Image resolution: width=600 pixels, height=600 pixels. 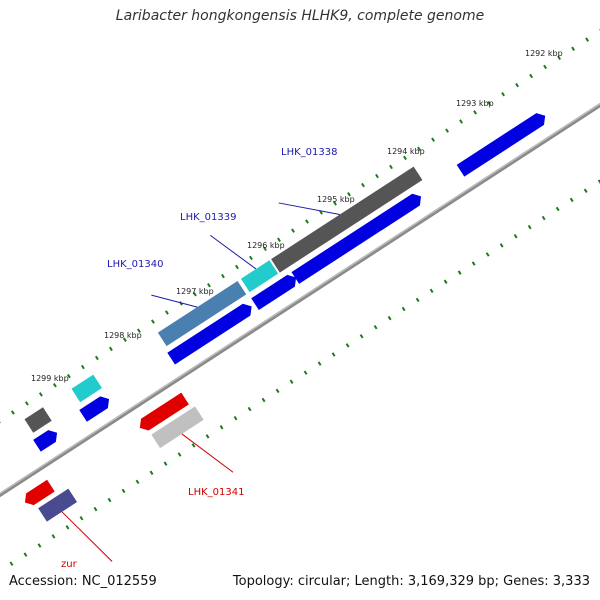 I want to click on gene-dark-small, so click(x=38, y=420).